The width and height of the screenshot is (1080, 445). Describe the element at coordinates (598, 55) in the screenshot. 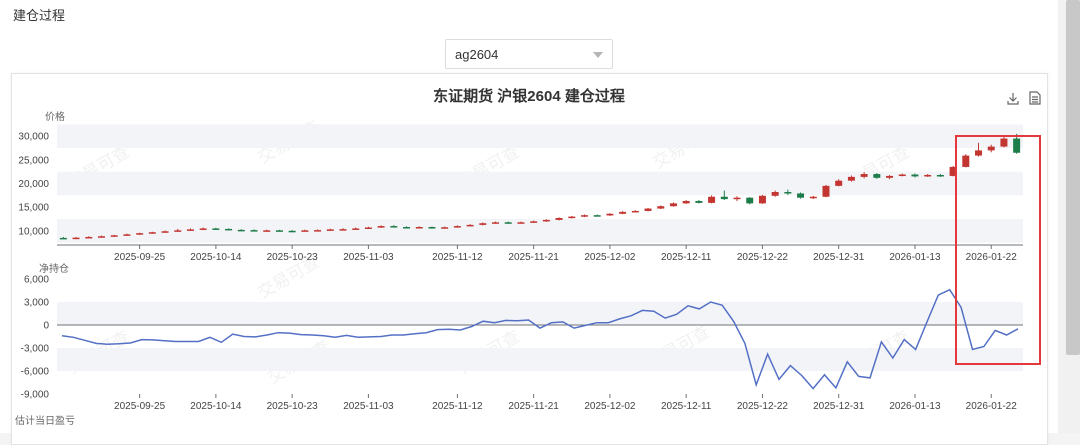

I see `chevron-down-icon` at that location.